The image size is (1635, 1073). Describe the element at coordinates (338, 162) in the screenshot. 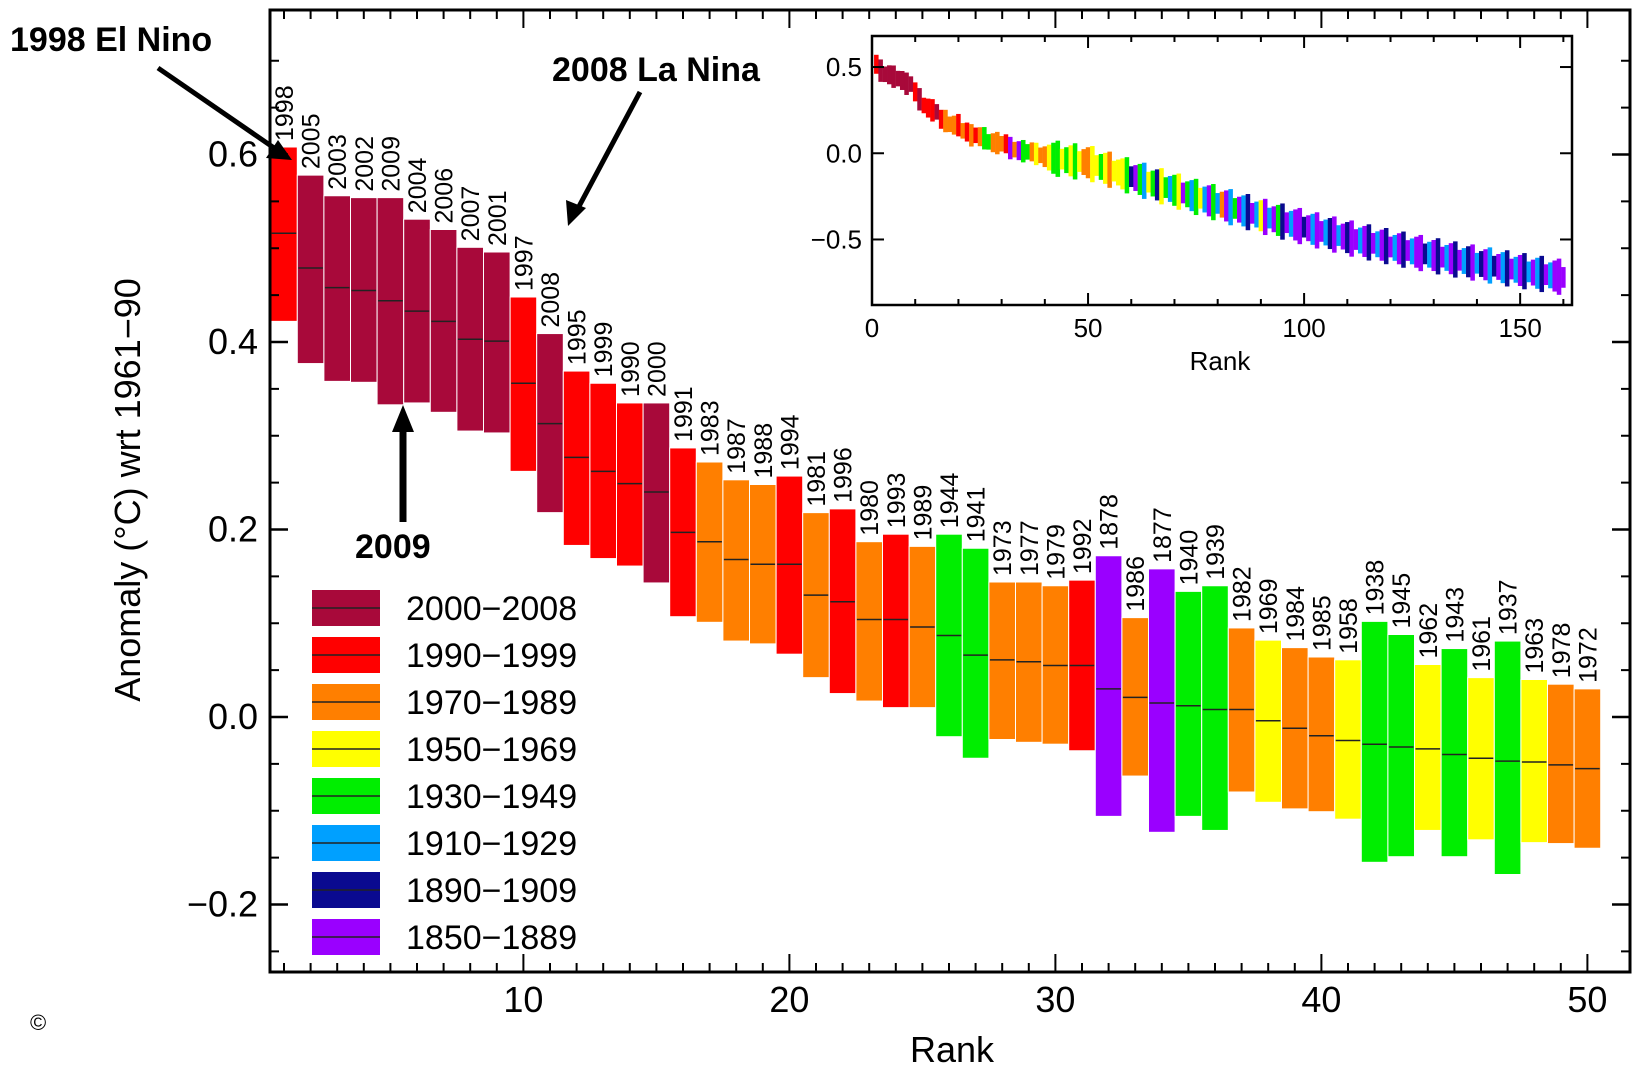

I see `year-label-rank-3: 2003` at that location.